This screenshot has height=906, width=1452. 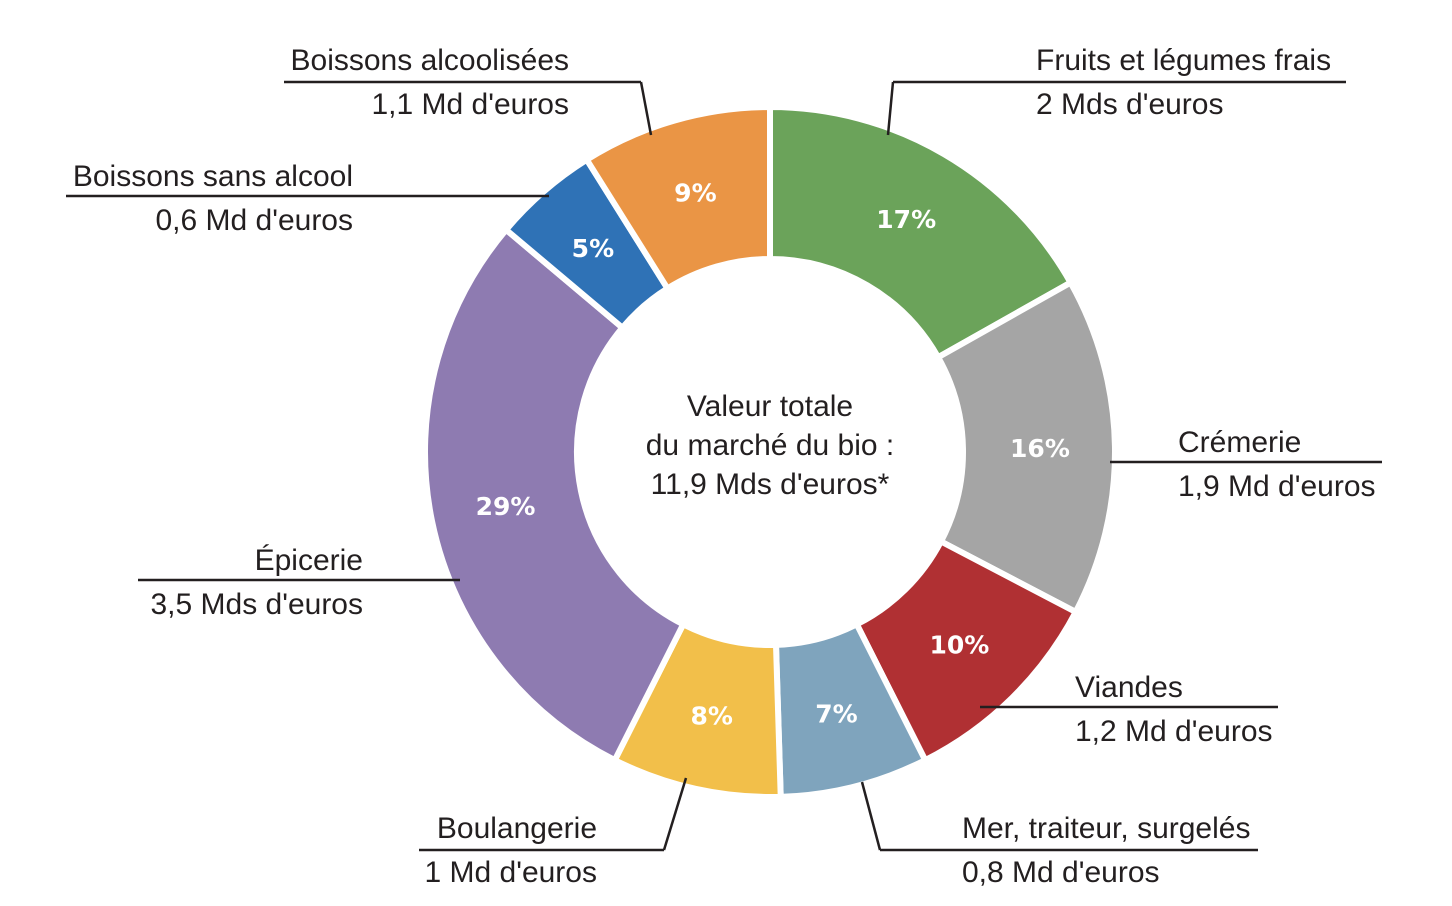 I want to click on category-value-label: 1,1 Md d'euros, so click(x=470, y=104).